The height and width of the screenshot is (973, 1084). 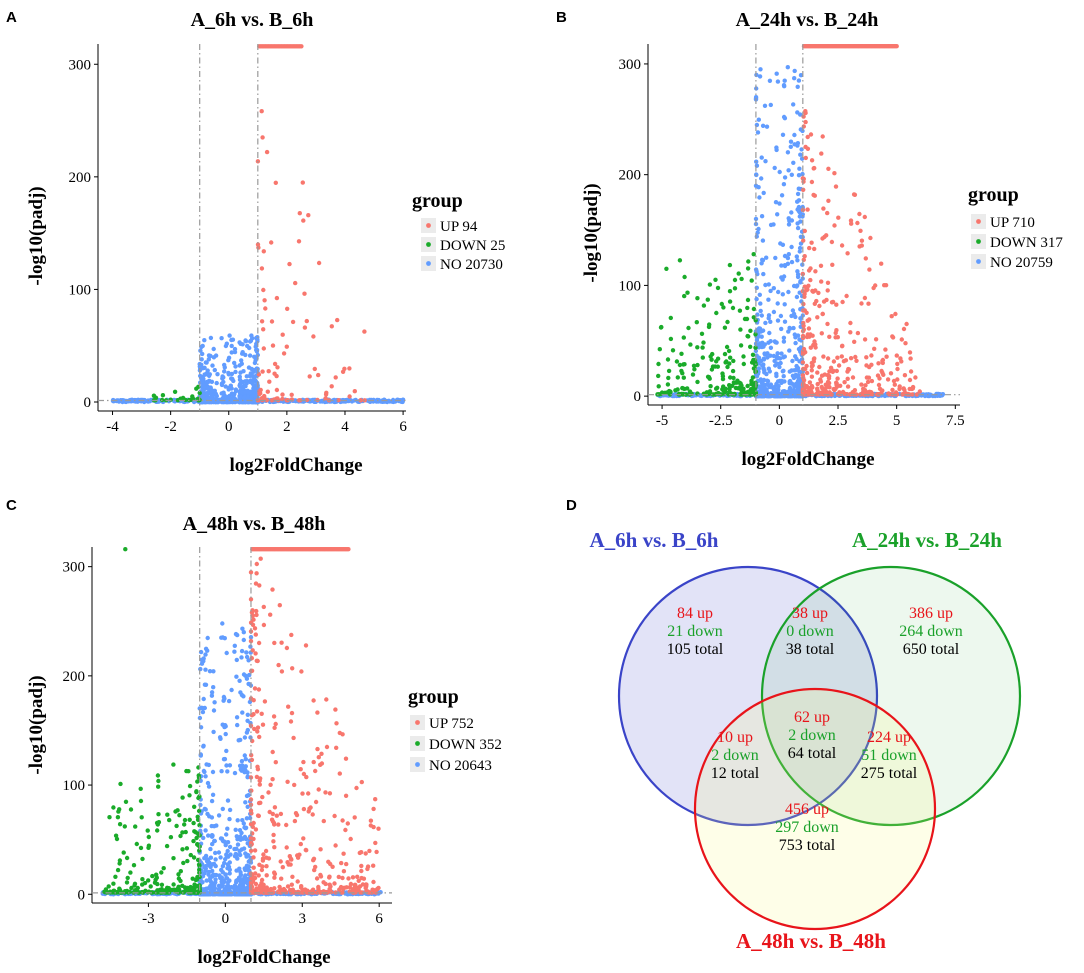 What do you see at coordinates (735, 755) in the screenshot?
I see `venn-region-down-count: 2 down` at bounding box center [735, 755].